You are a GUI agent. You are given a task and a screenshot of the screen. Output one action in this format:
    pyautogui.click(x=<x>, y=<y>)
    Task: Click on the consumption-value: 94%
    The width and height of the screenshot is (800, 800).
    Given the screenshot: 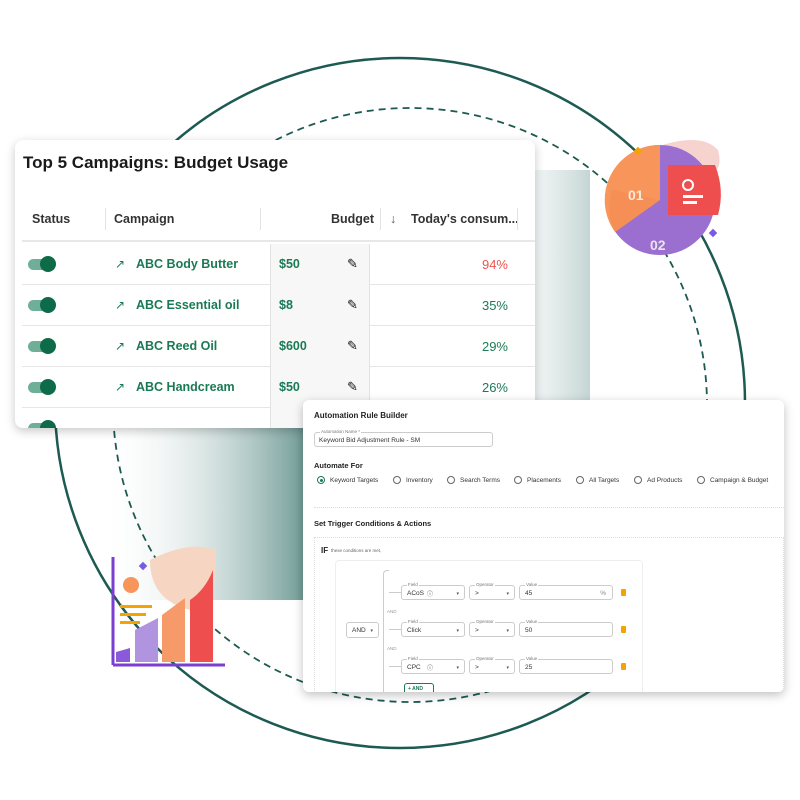 What is the action you would take?
    pyautogui.click(x=494, y=264)
    